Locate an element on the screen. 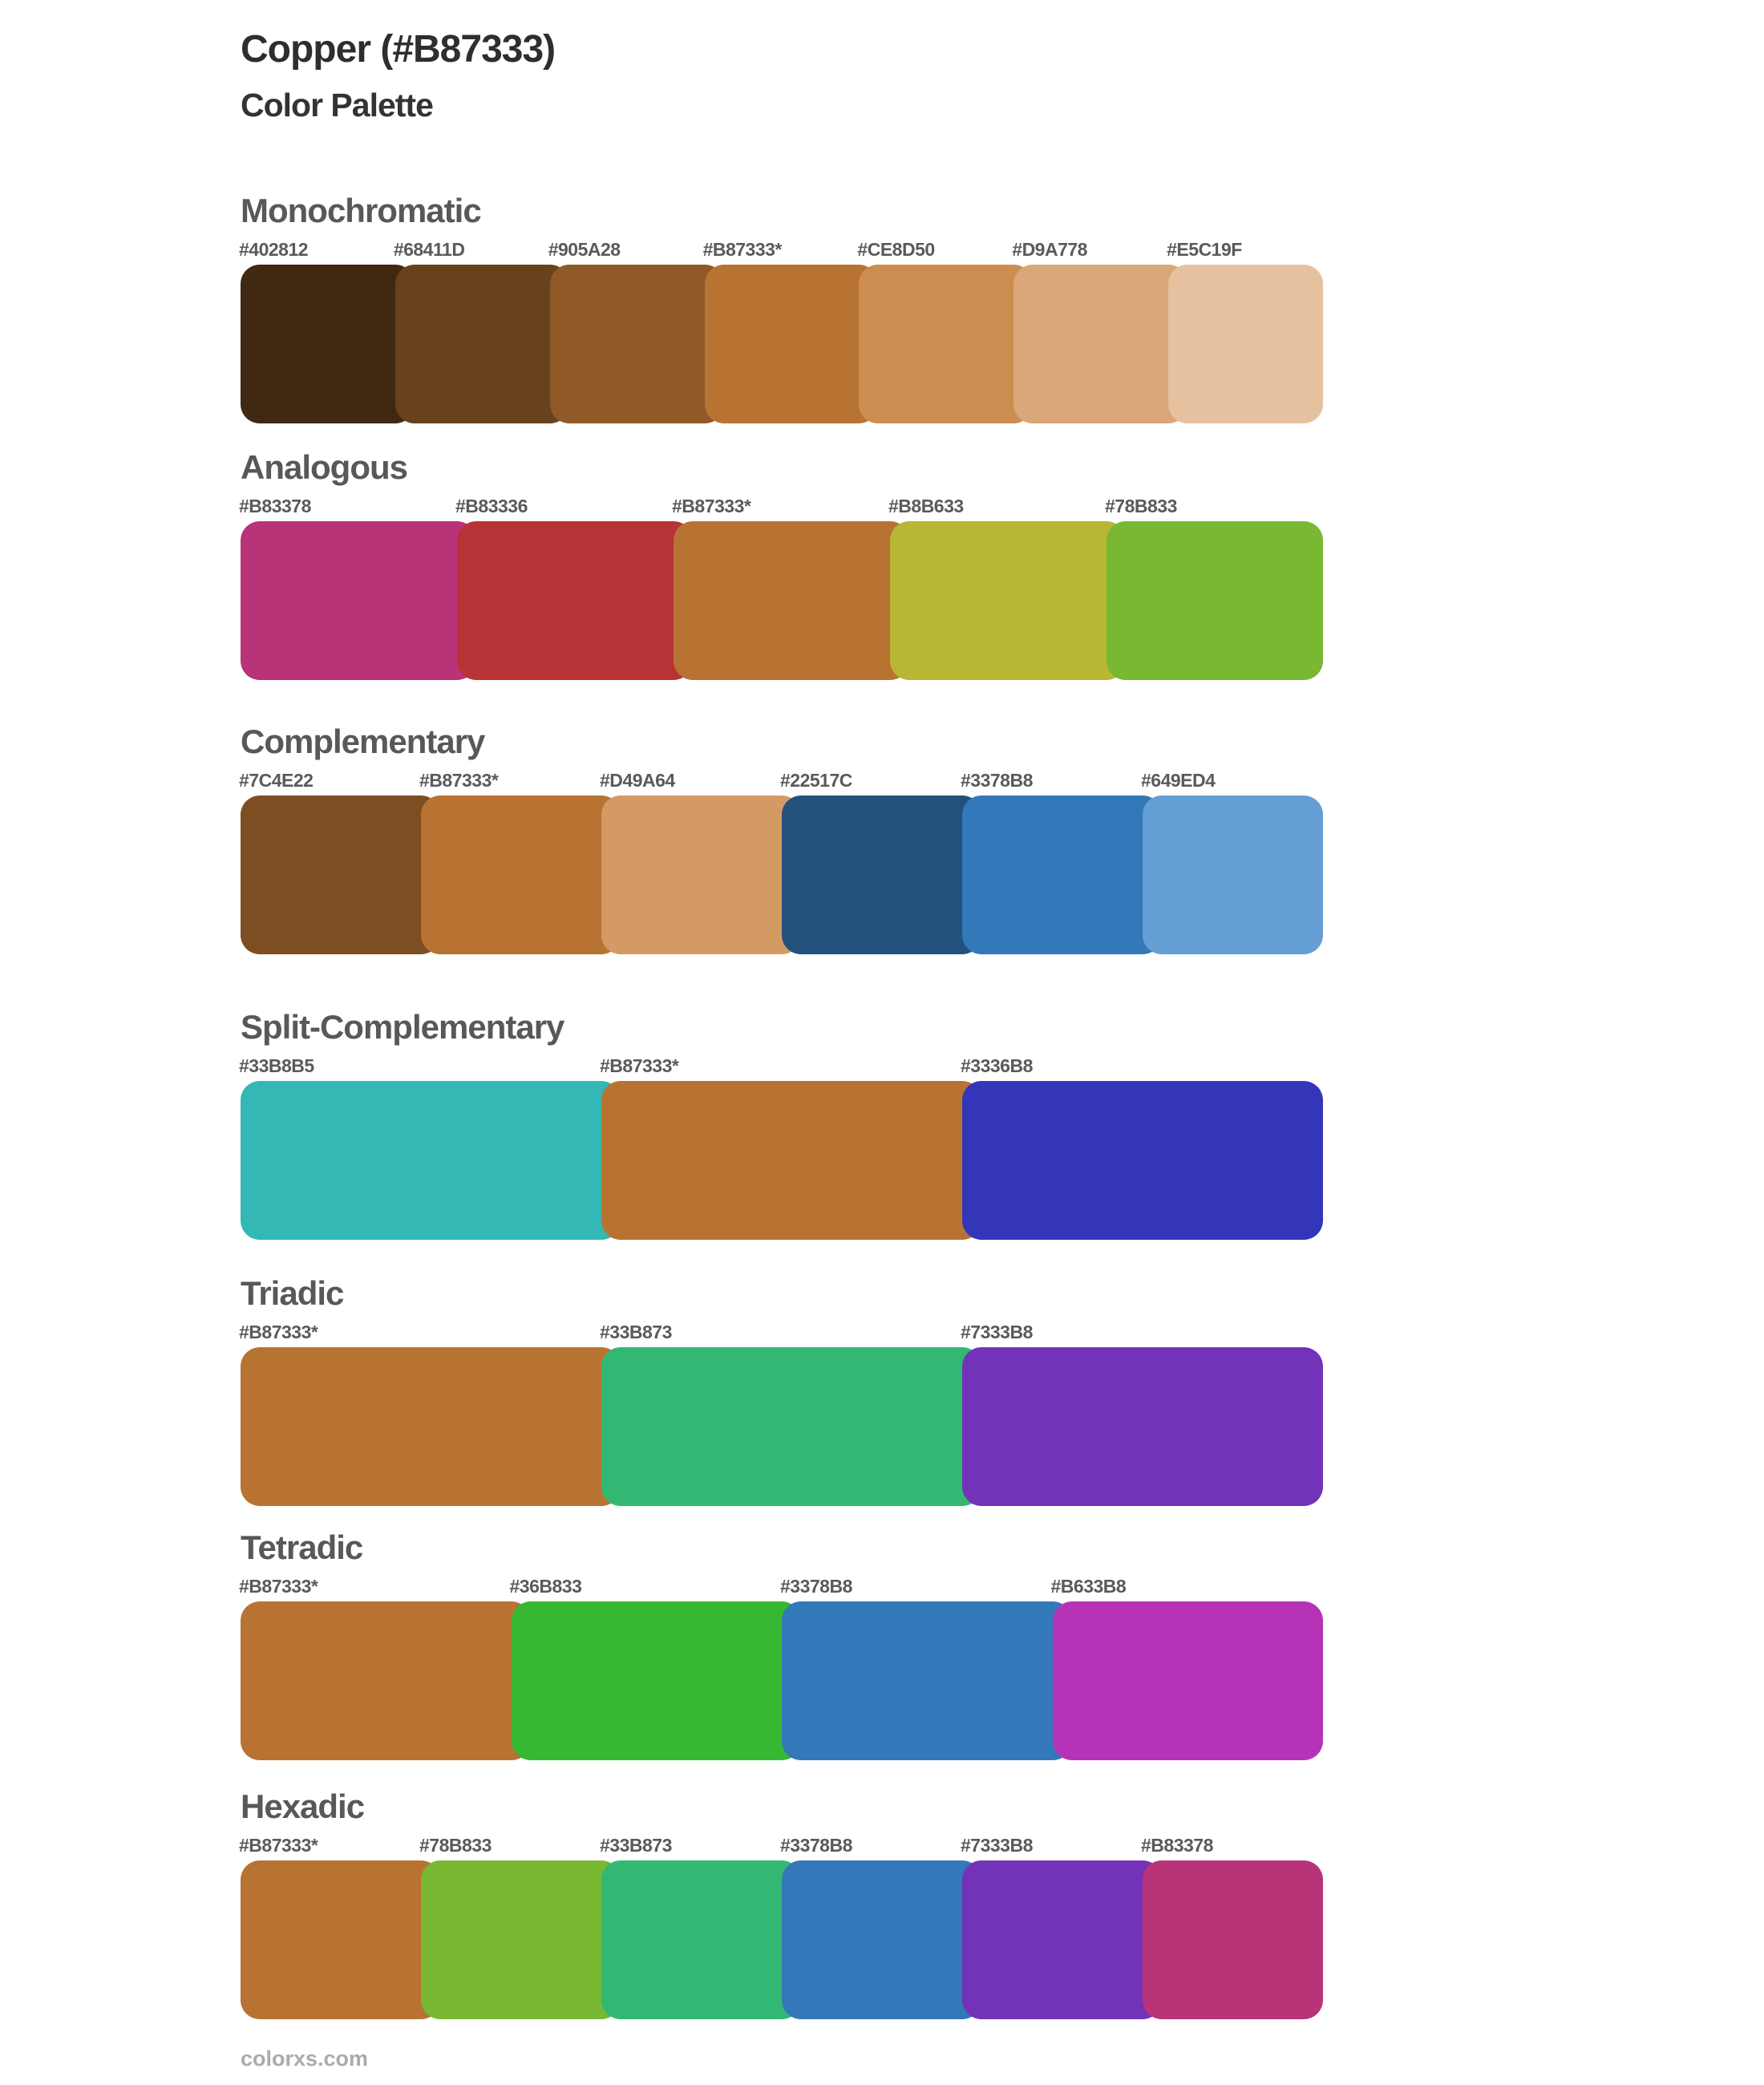  section-heading: Triadic is located at coordinates (292, 1293).